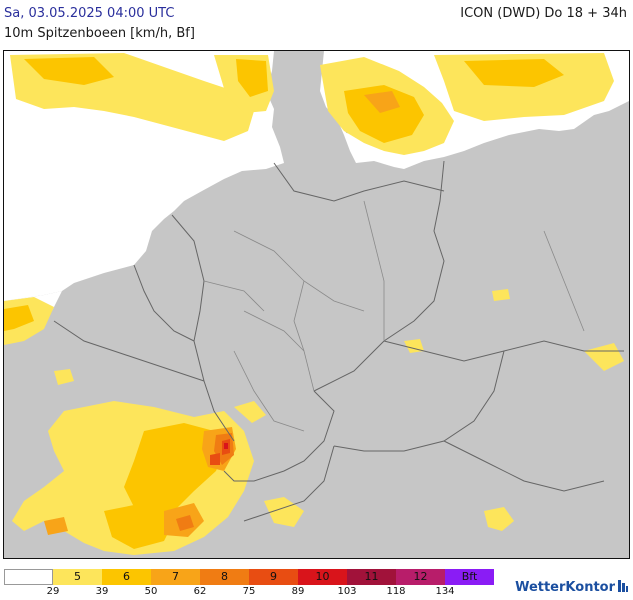  I want to click on legend-cell: 12, so click(420, 577).